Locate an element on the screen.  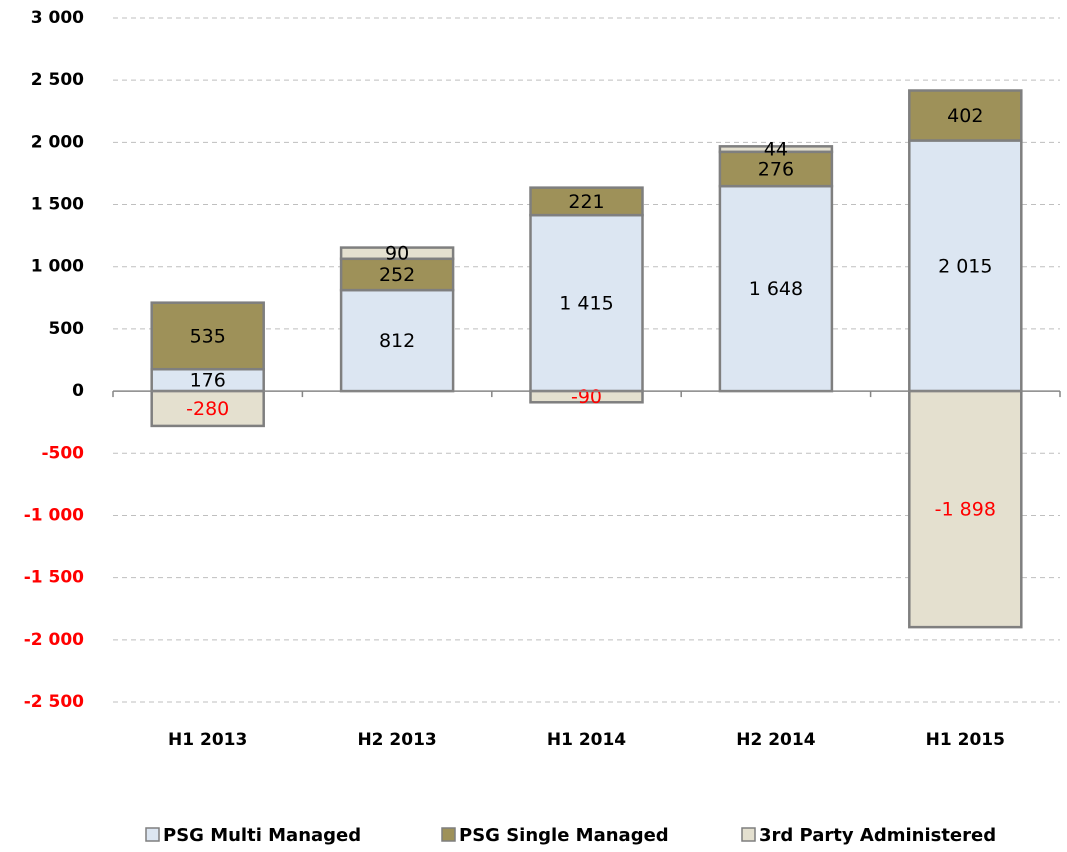
data-label: 252 is located at coordinates (397, 275).